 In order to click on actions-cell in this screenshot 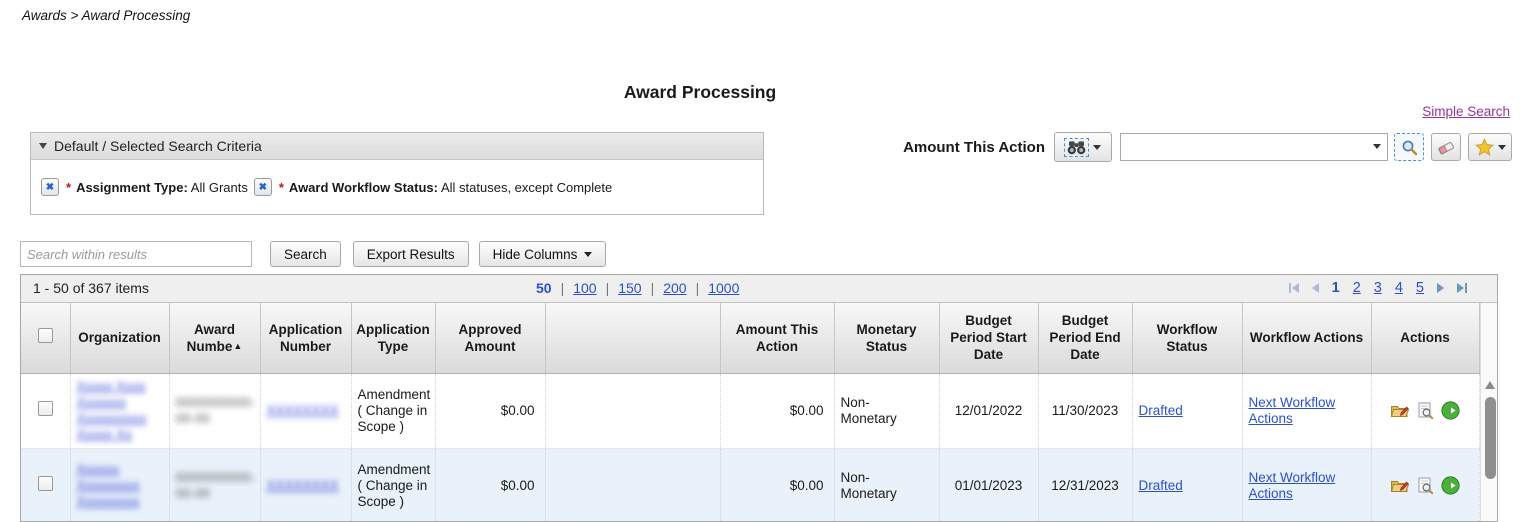, I will do `click(1425, 410)`.